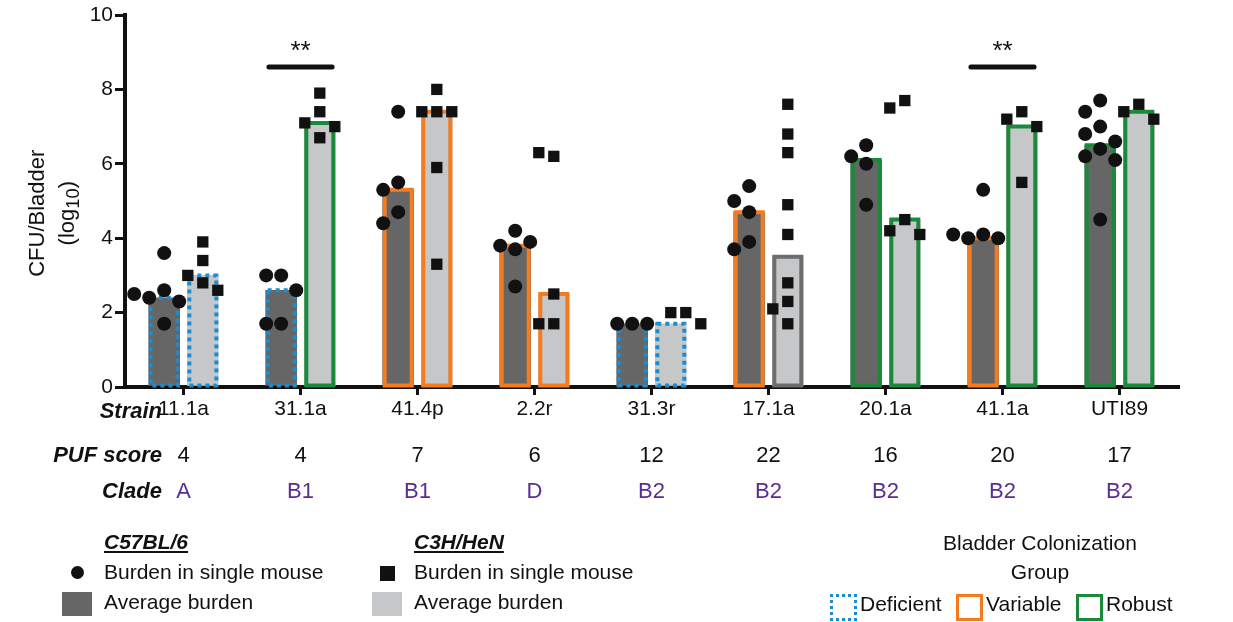 The height and width of the screenshot is (622, 1233). I want to click on text: C57BL/6, so click(146, 542).